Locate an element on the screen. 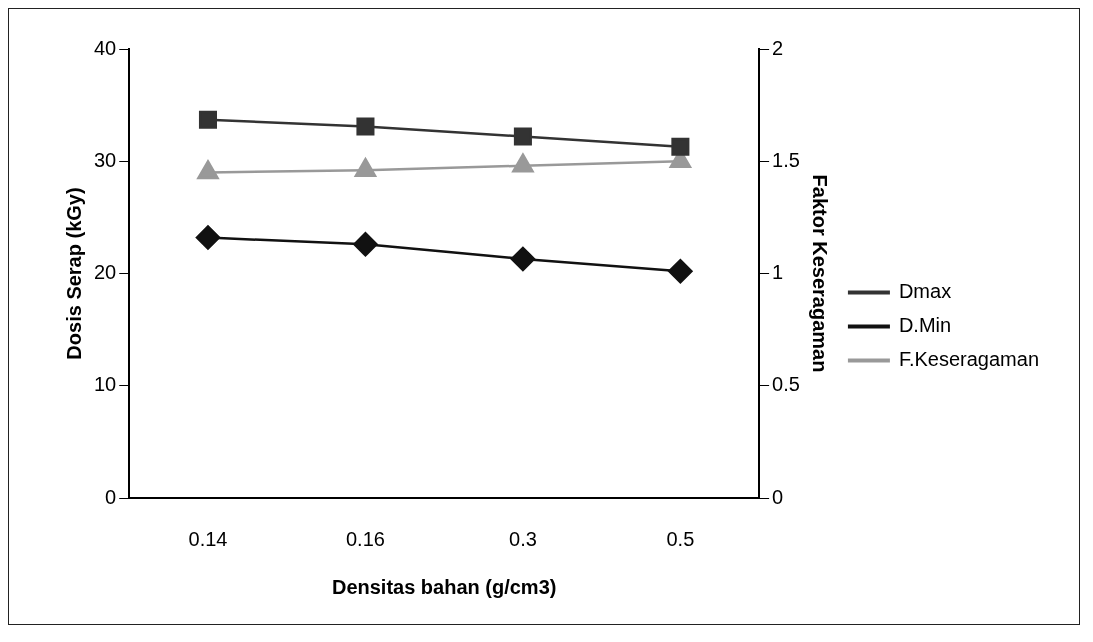 This screenshot has width=1093, height=642. legend-label: F.Keseragaman is located at coordinates (968, 359).